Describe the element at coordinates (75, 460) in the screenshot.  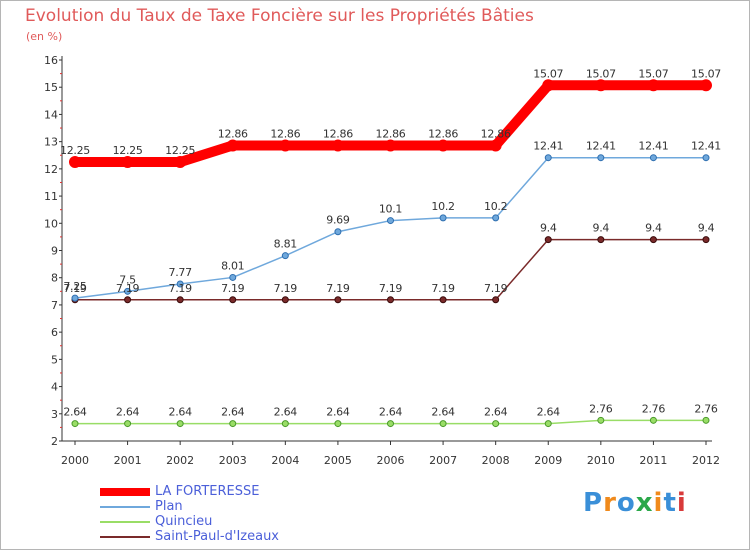
I see `x-tick-label: 2000` at that location.